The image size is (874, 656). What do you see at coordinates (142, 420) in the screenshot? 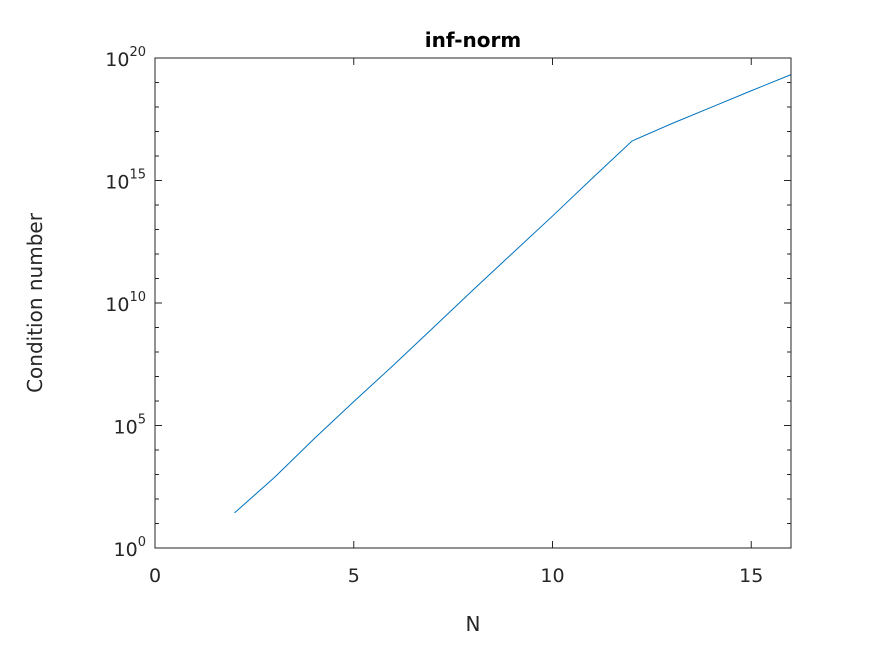
I see `y-tick-exponent: 5` at bounding box center [142, 420].